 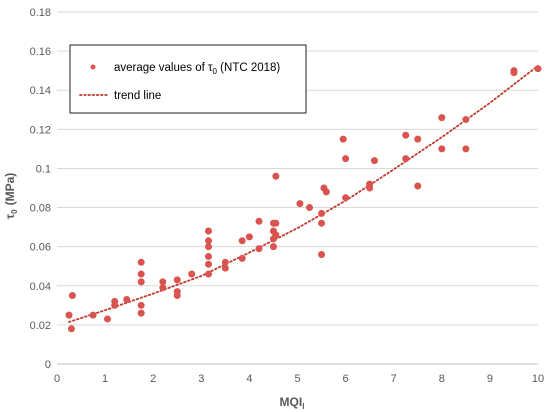 What do you see at coordinates (14, 211) in the screenshot?
I see `y-axis-title-subscript: 0` at bounding box center [14, 211].